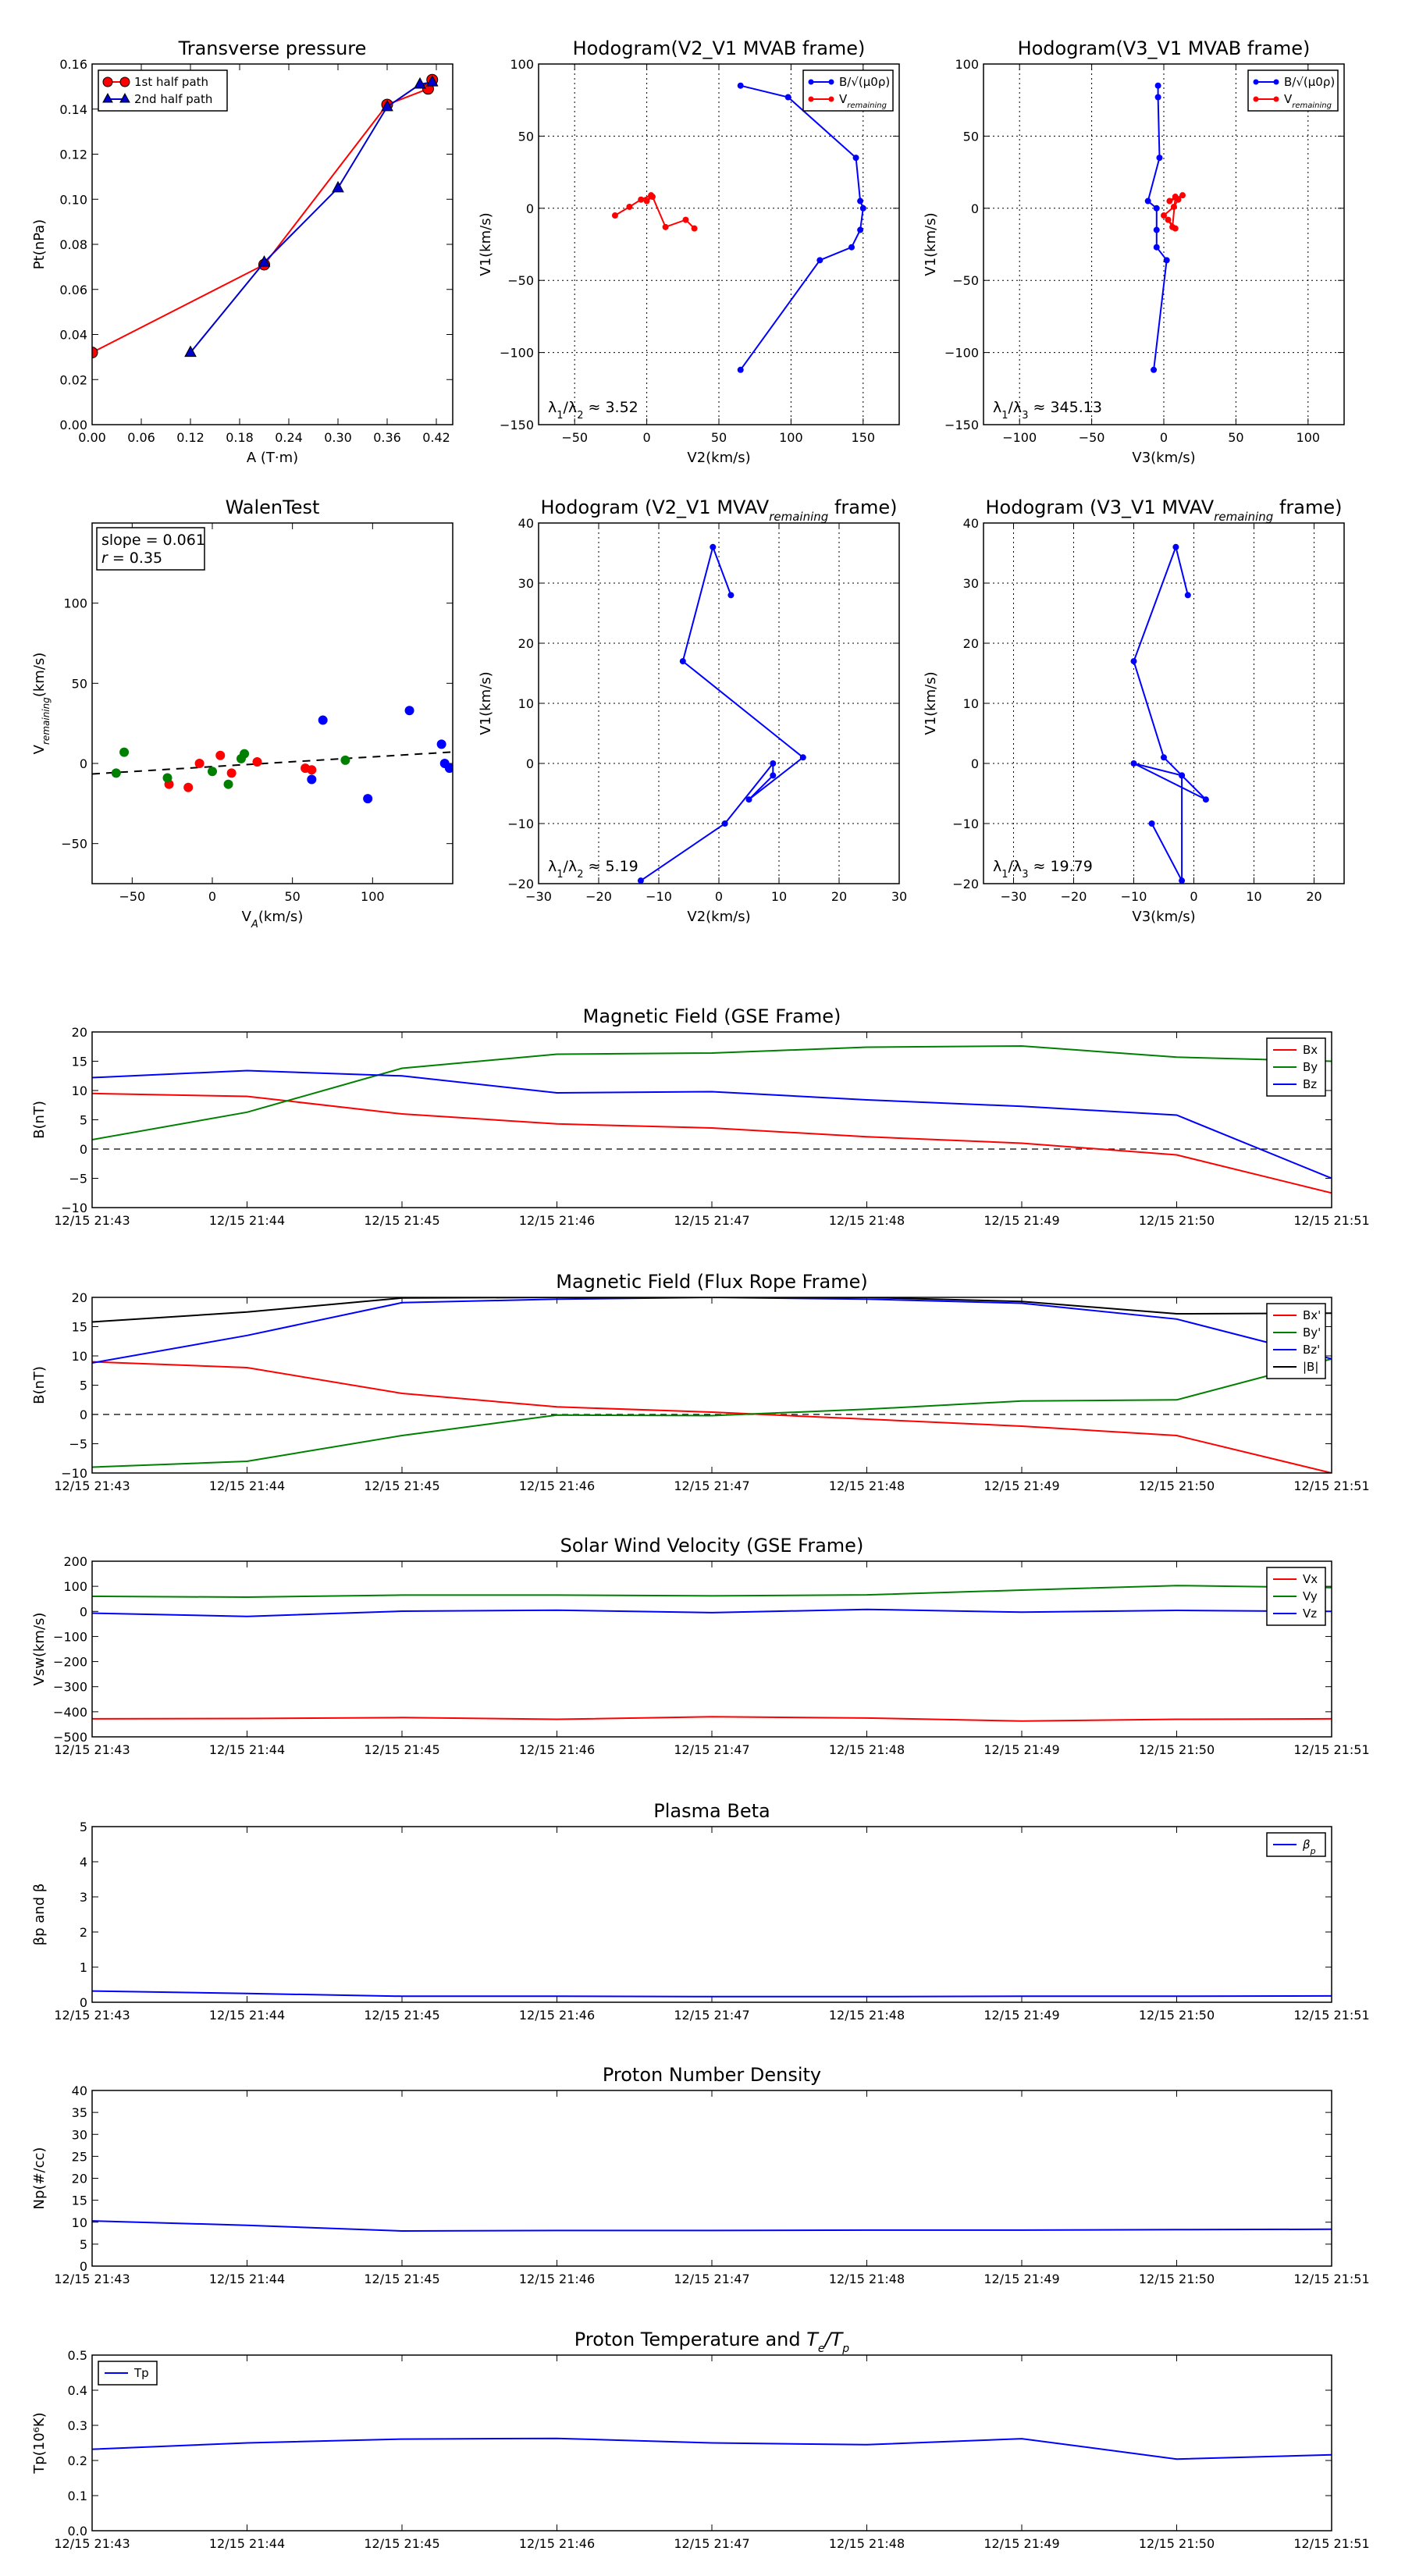  I want to click on legend-label: B/√(μ0ρ), so click(865, 82).